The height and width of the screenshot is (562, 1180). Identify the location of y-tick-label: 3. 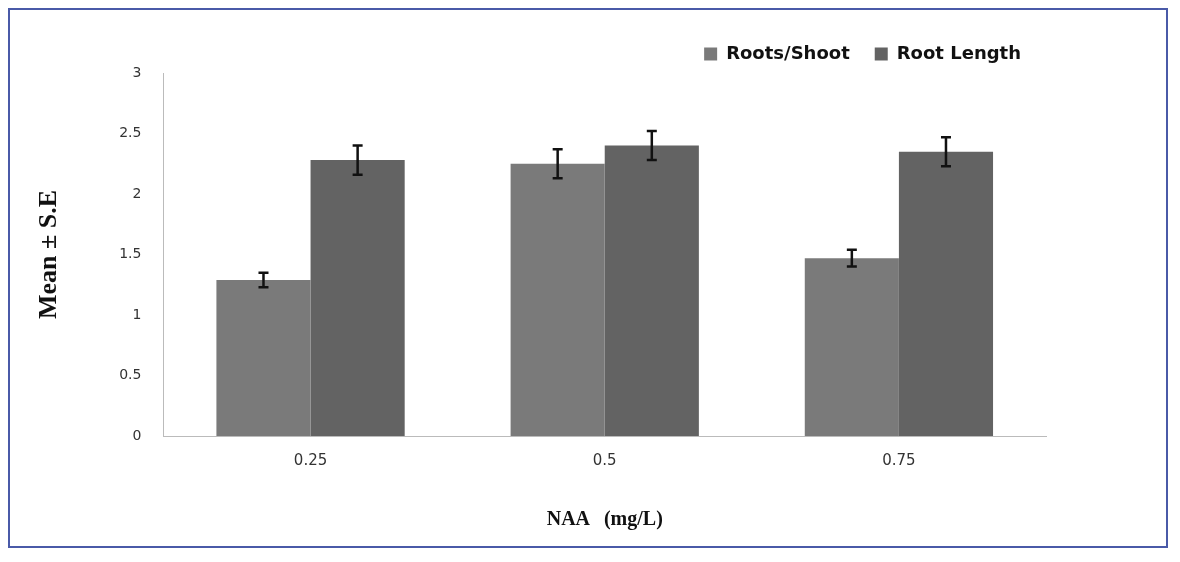
(137, 71).